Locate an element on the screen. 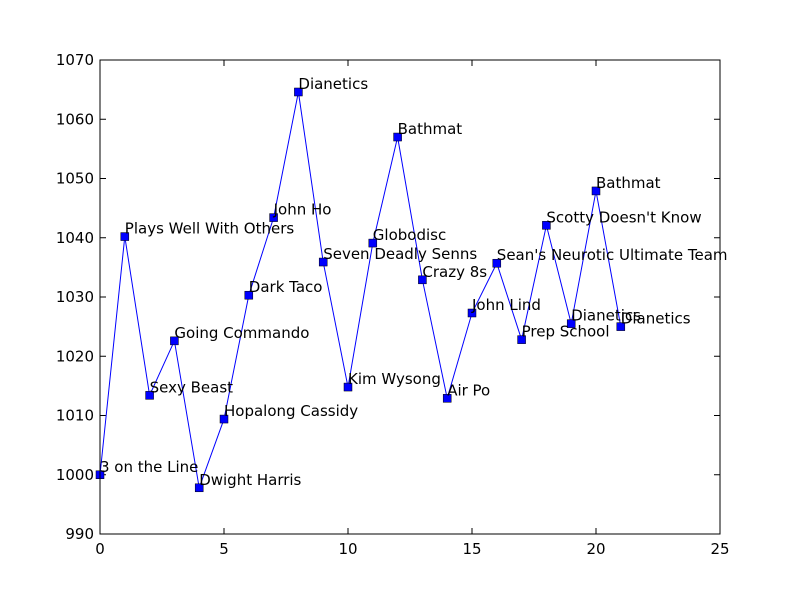 The width and height of the screenshot is (800, 600). x-tick-label: 15 is located at coordinates (471, 549).